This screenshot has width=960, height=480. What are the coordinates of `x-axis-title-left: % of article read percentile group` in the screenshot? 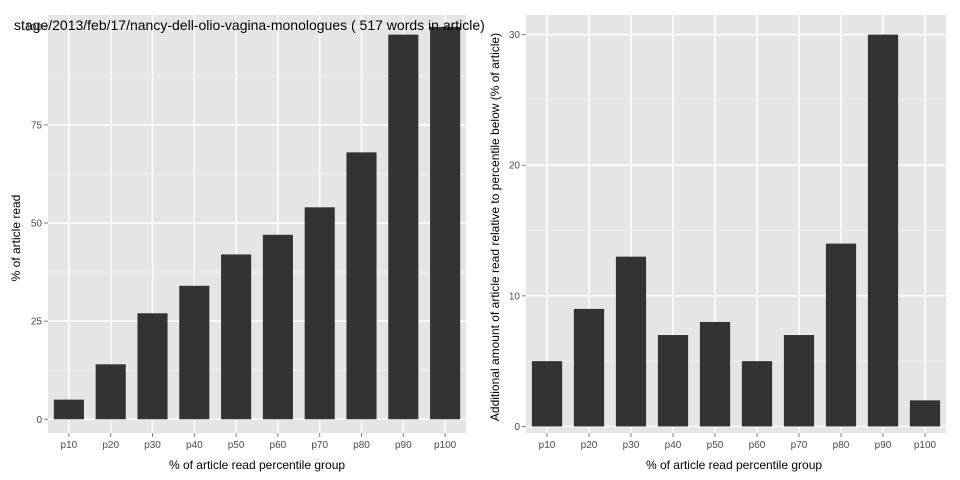 It's located at (257, 465).